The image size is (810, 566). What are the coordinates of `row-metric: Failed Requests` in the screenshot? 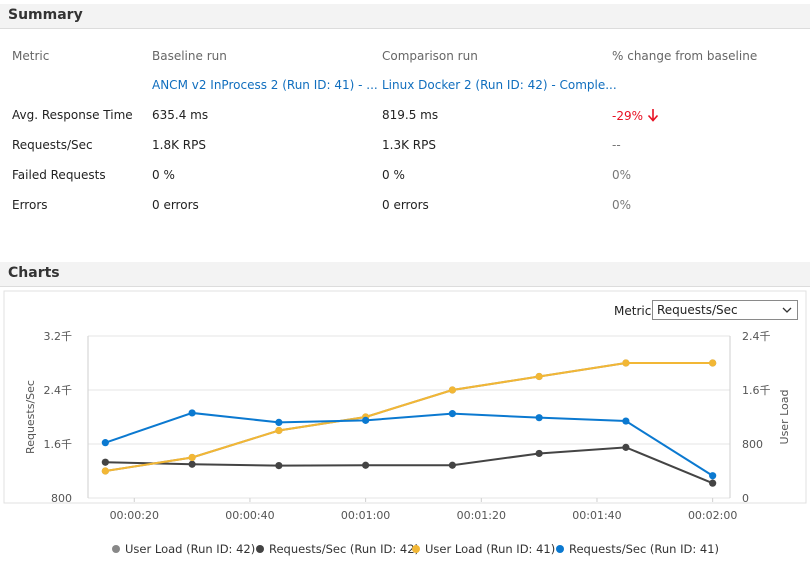 It's located at (59, 175).